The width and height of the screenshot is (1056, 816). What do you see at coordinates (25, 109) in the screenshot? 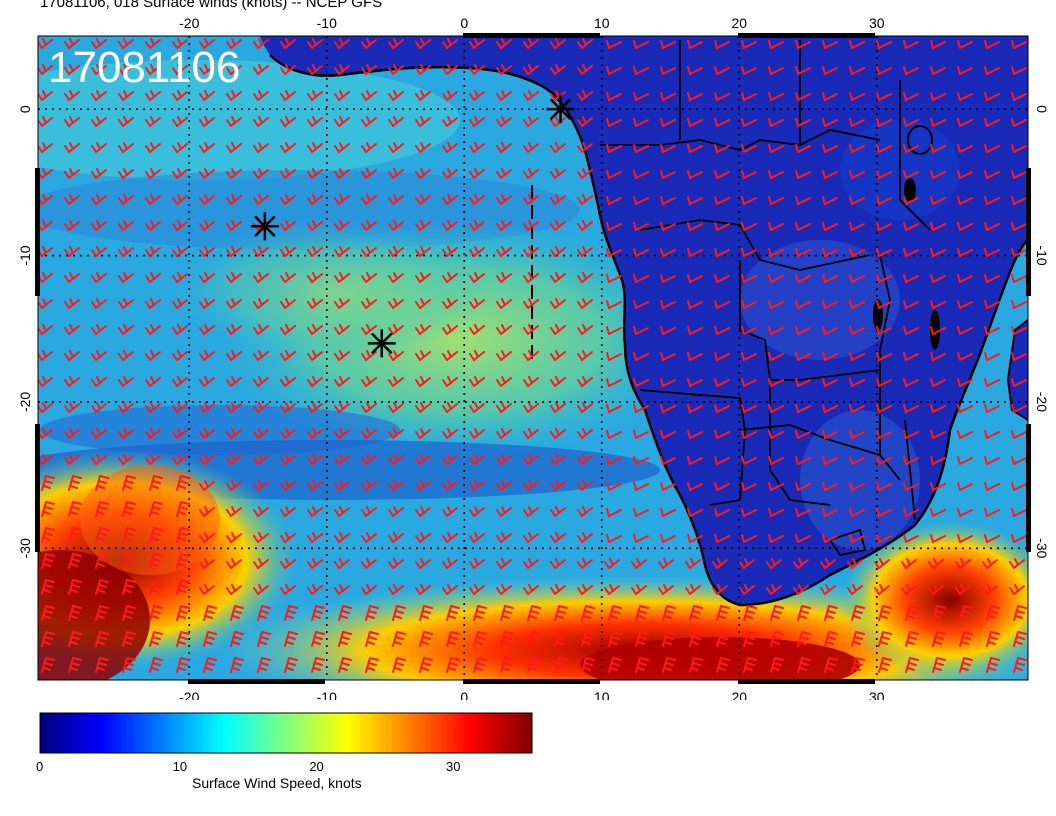
I see `lat-tick-left: 0` at bounding box center [25, 109].